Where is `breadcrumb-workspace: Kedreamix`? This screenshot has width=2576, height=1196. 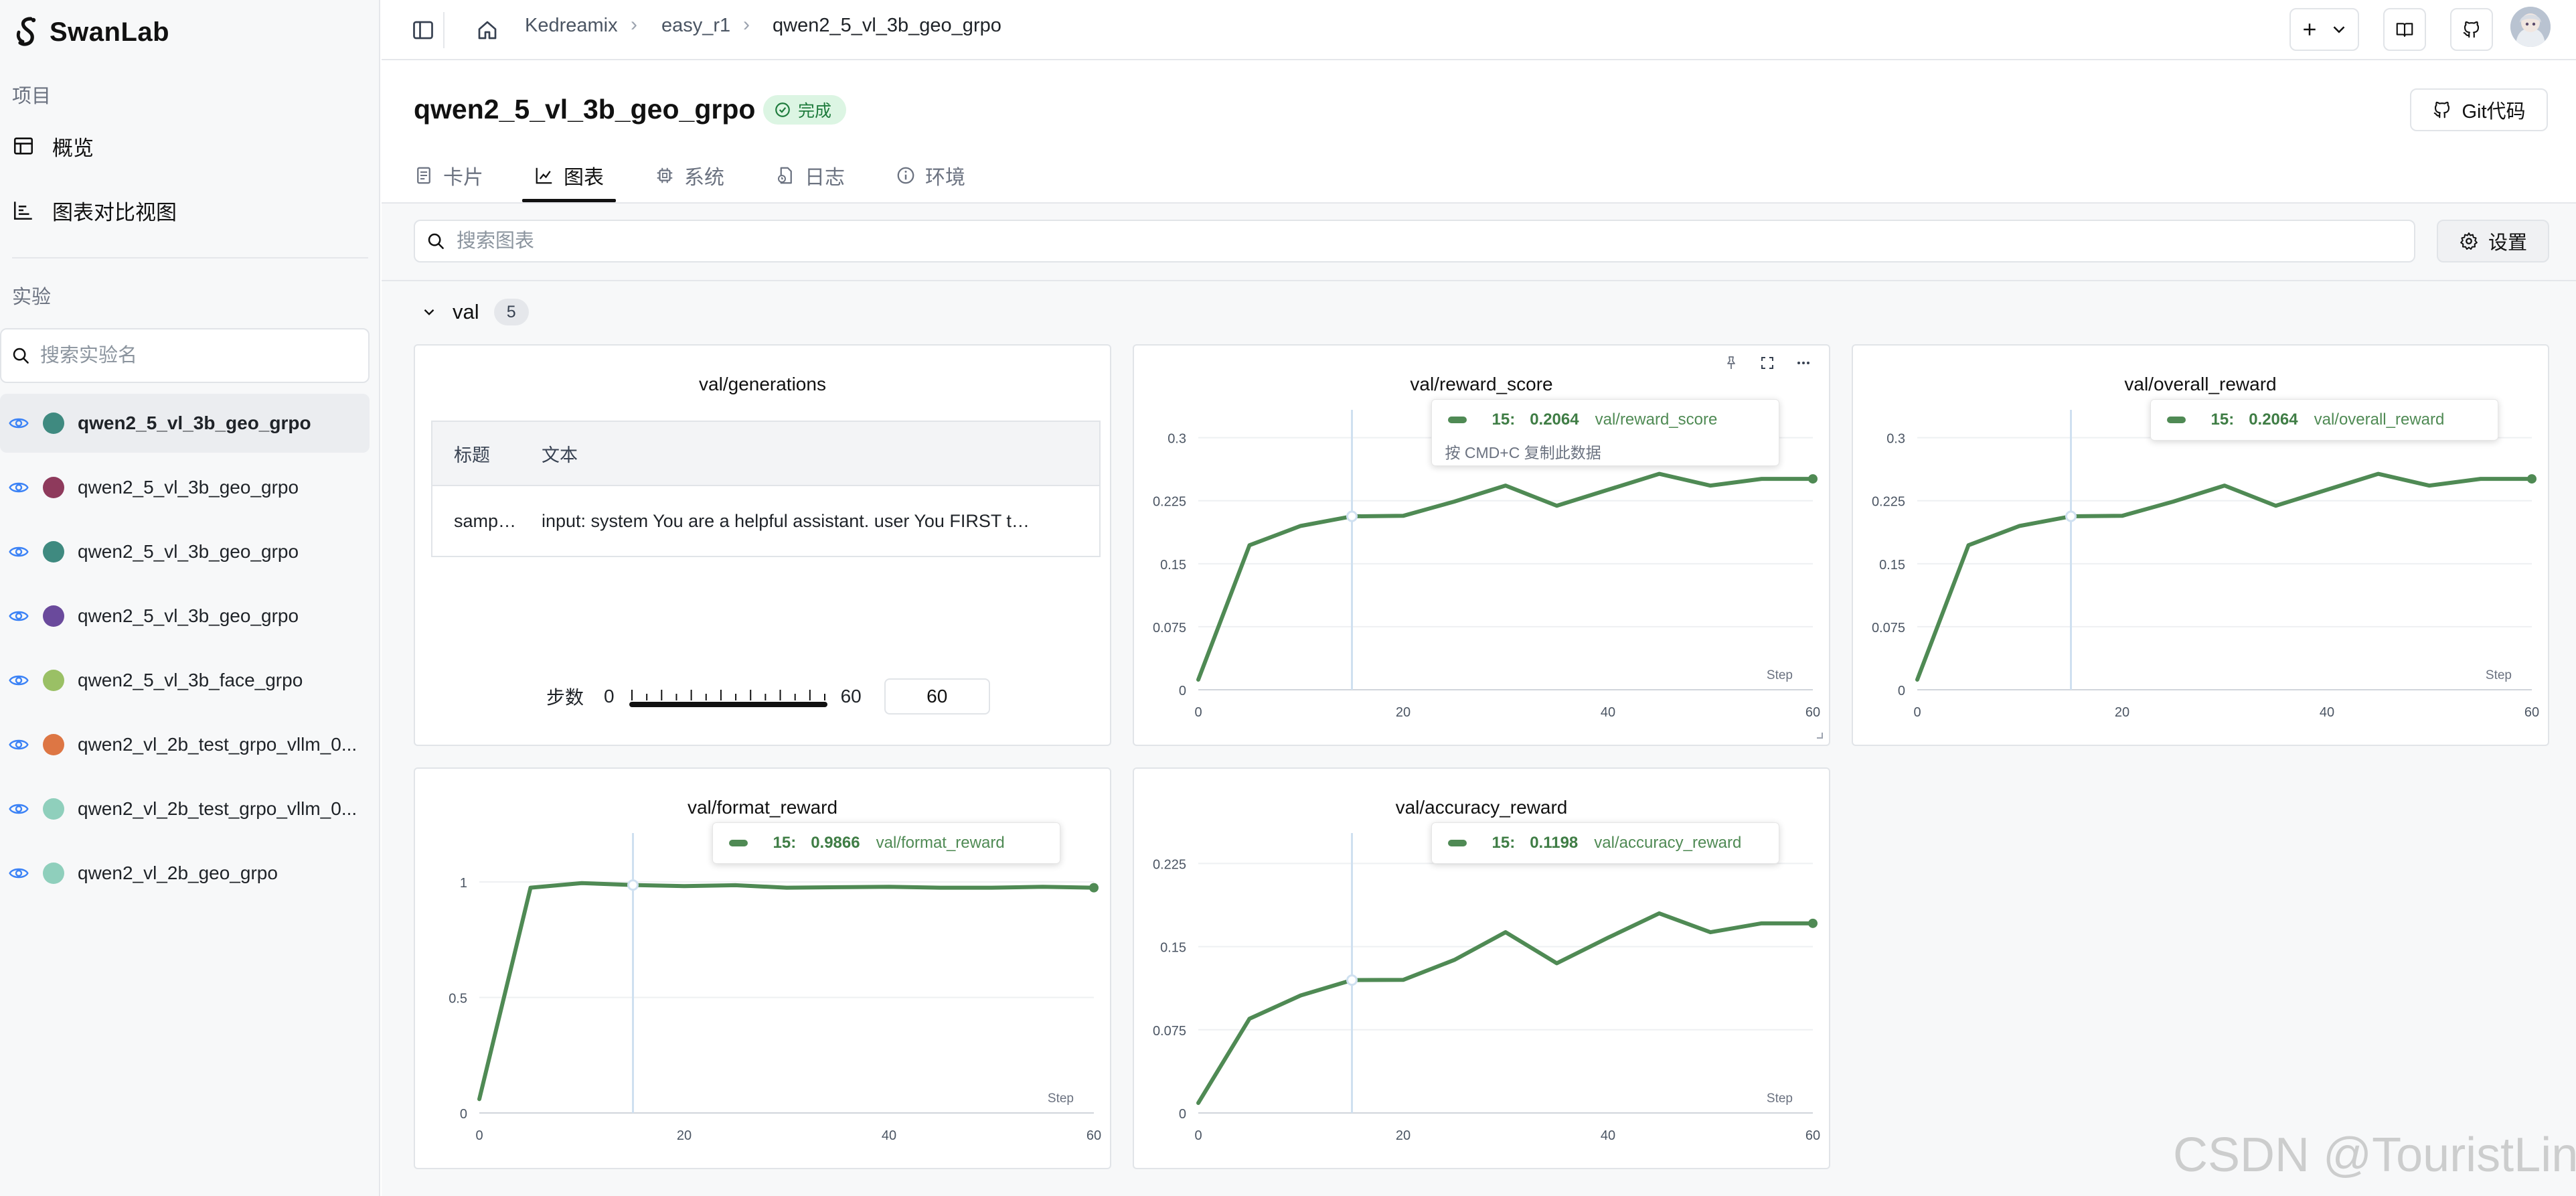
breadcrumb-workspace: Kedreamix is located at coordinates (572, 25).